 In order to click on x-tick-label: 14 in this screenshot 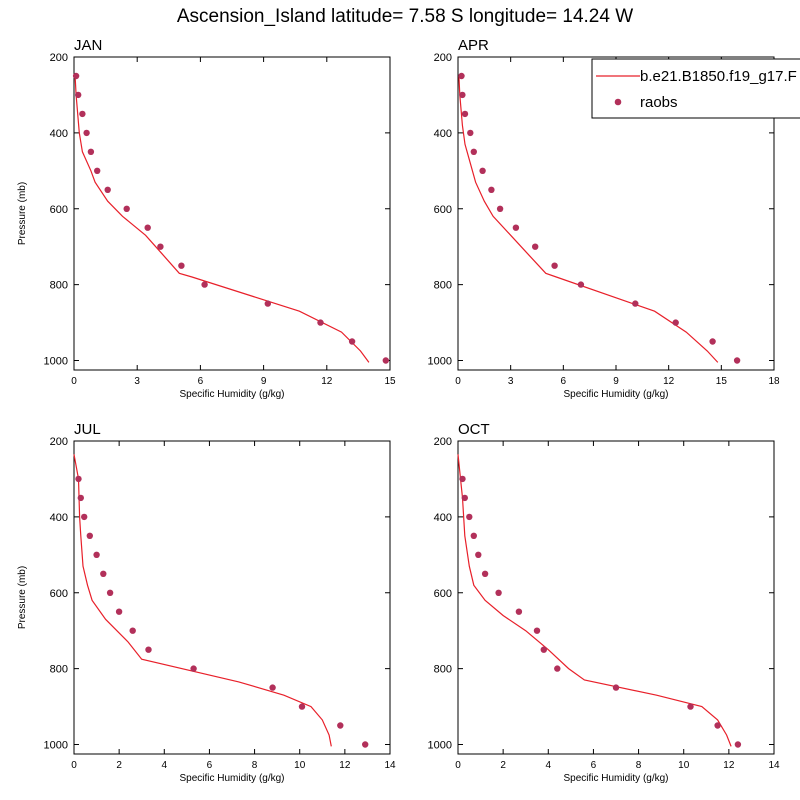, I will do `click(390, 765)`.